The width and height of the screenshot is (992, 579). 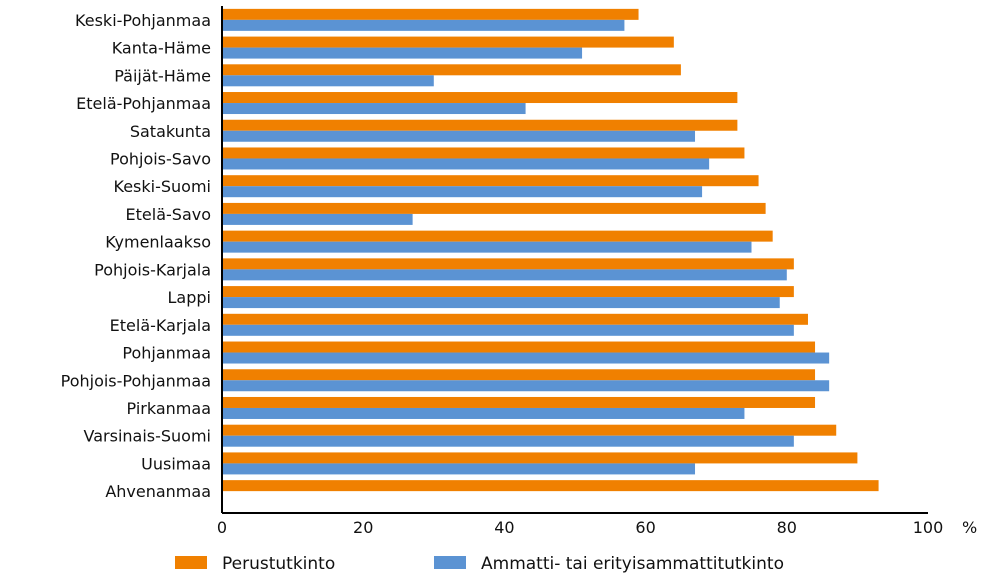 I want to click on category-label: Satakunta, so click(x=170, y=131).